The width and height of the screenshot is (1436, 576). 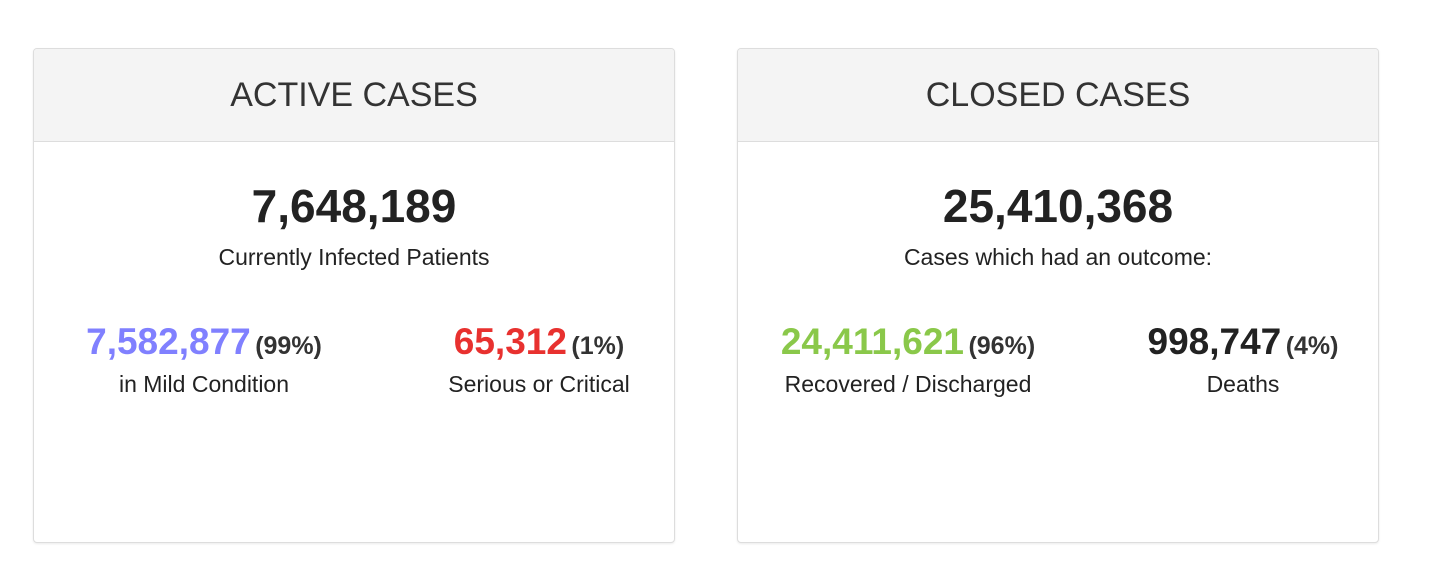 What do you see at coordinates (354, 206) in the screenshot?
I see `total-count: 7,648,189` at bounding box center [354, 206].